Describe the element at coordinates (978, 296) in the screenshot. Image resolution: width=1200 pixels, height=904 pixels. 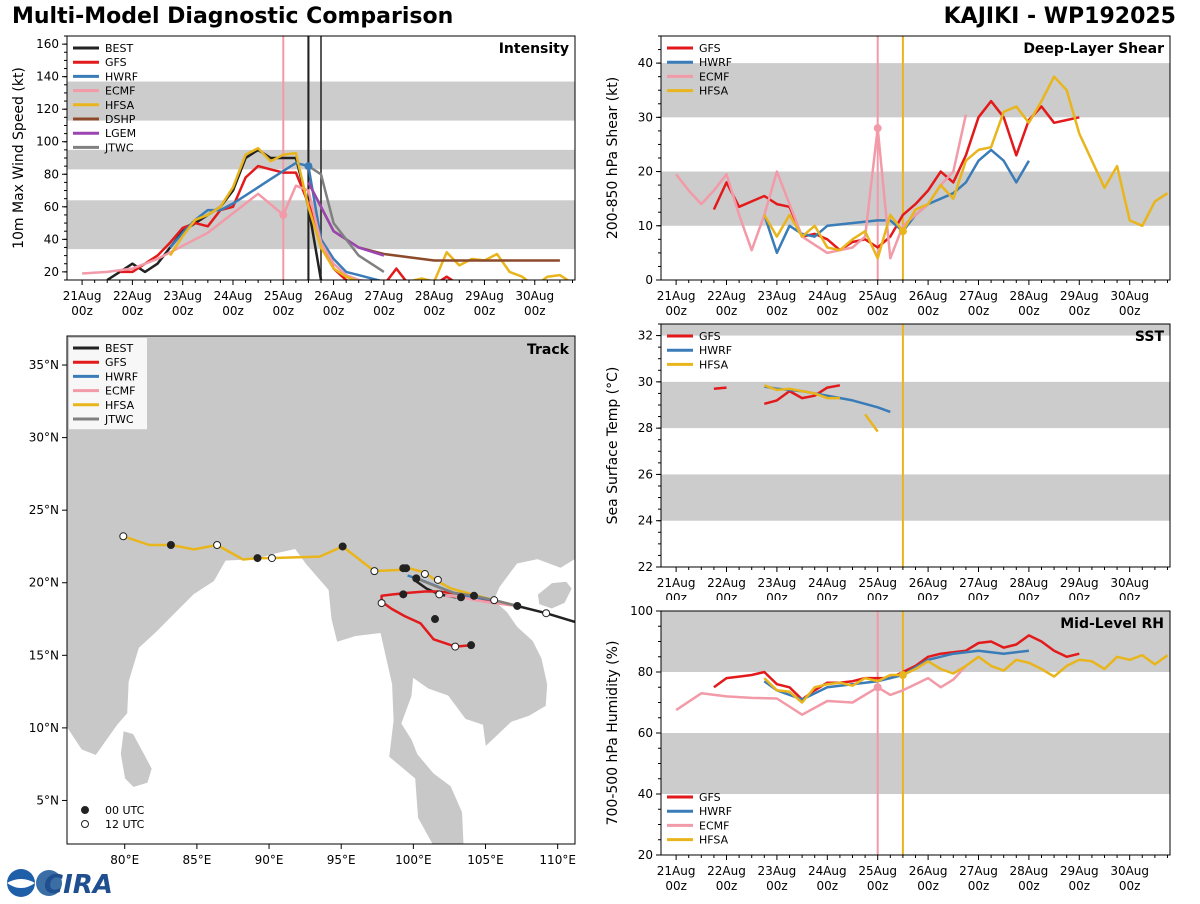
I see `shear-xtick-day: 27Aug` at that location.